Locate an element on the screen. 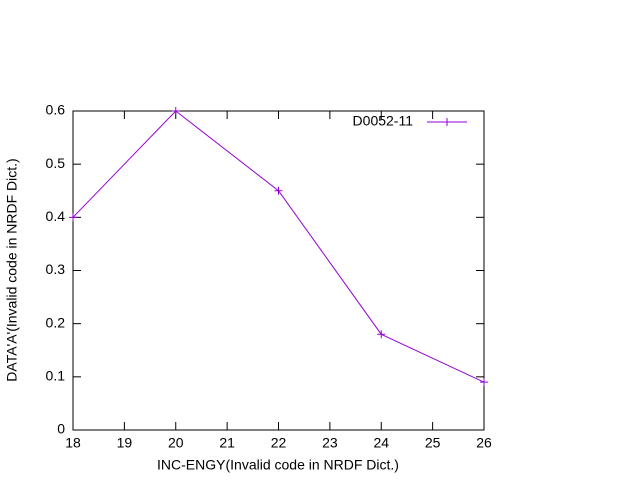 This screenshot has width=640, height=480. x-tick-label: 24 is located at coordinates (381, 443).